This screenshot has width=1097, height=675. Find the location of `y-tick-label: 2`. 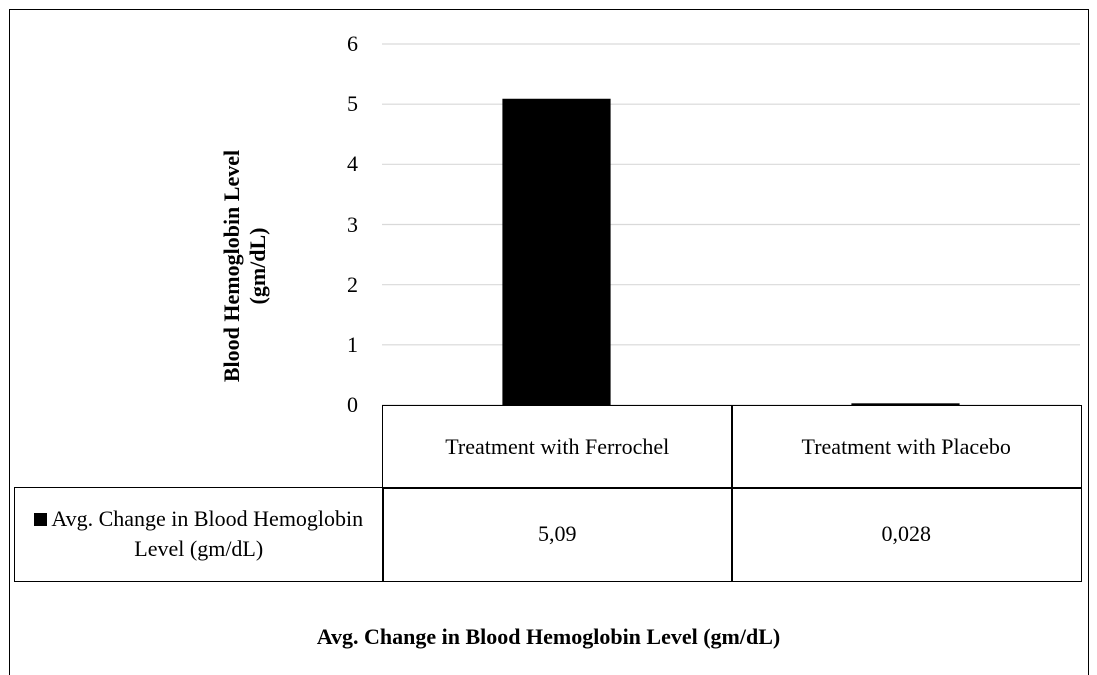

y-tick-label: 2 is located at coordinates (352, 284).